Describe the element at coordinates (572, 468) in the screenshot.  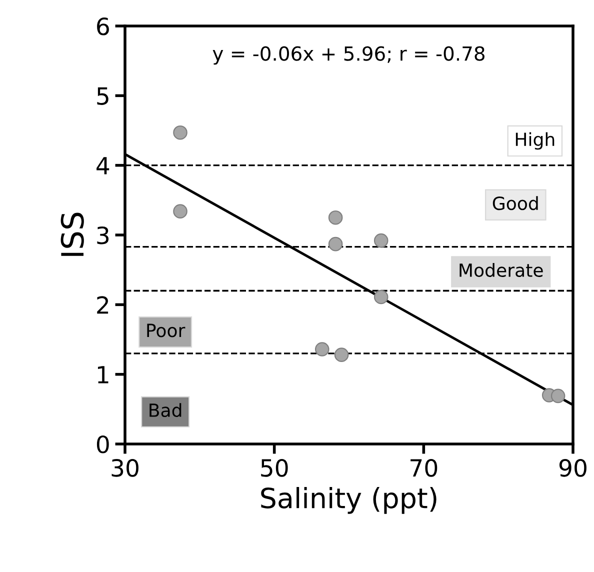
I see `x-tick-label: 90` at that location.